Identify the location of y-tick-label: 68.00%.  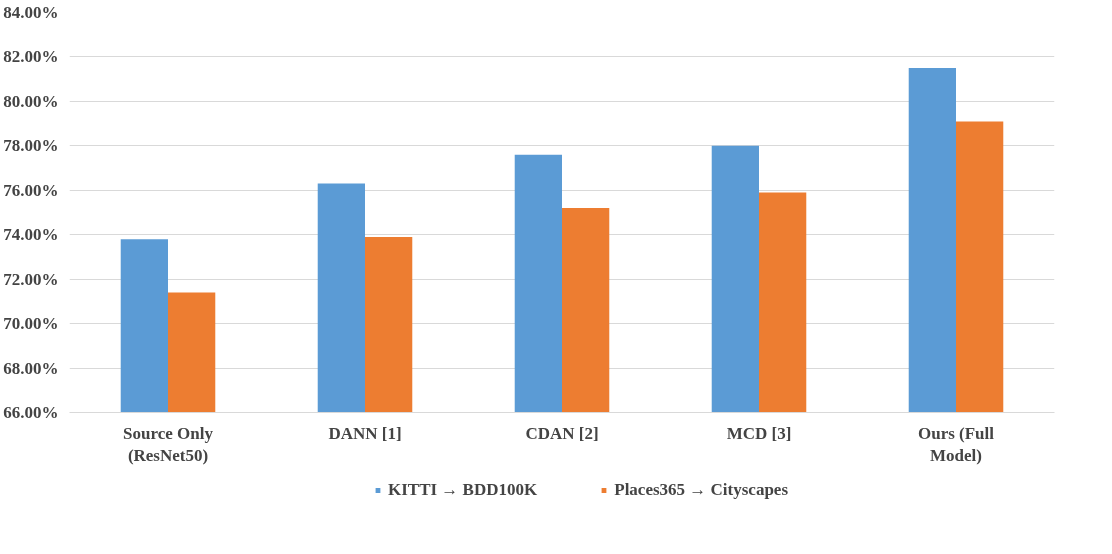
(31, 368).